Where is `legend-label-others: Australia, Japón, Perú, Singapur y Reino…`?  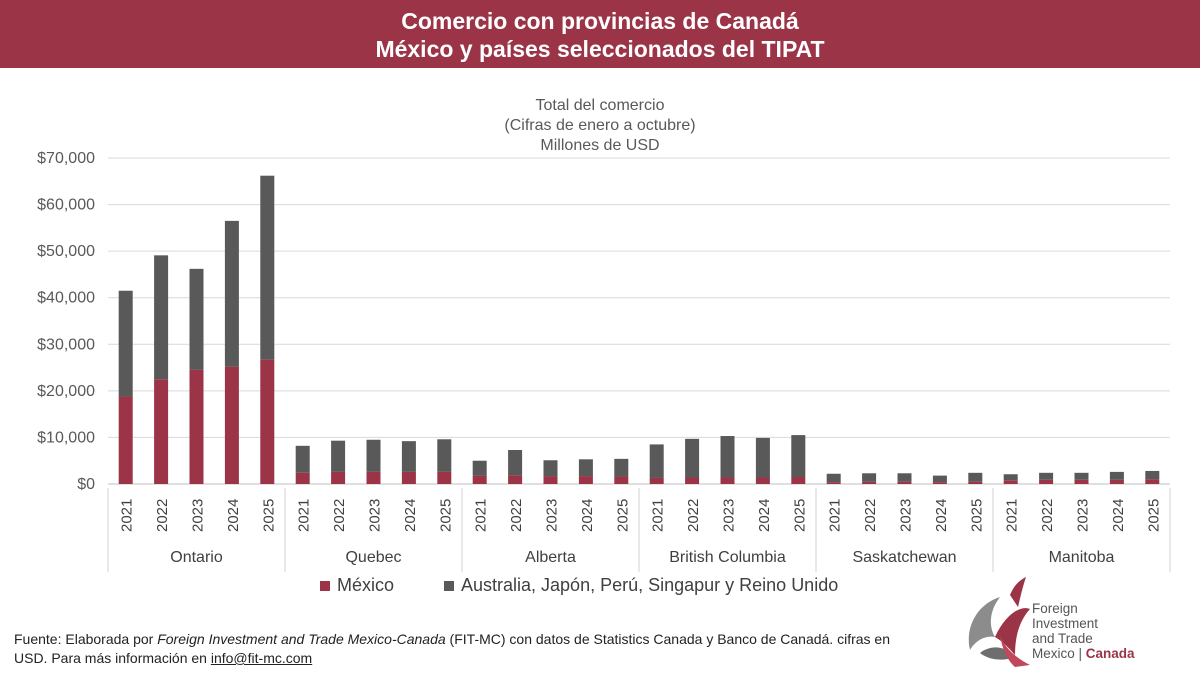
legend-label-others: Australia, Japón, Perú, Singapur y Reino… is located at coordinates (649, 585).